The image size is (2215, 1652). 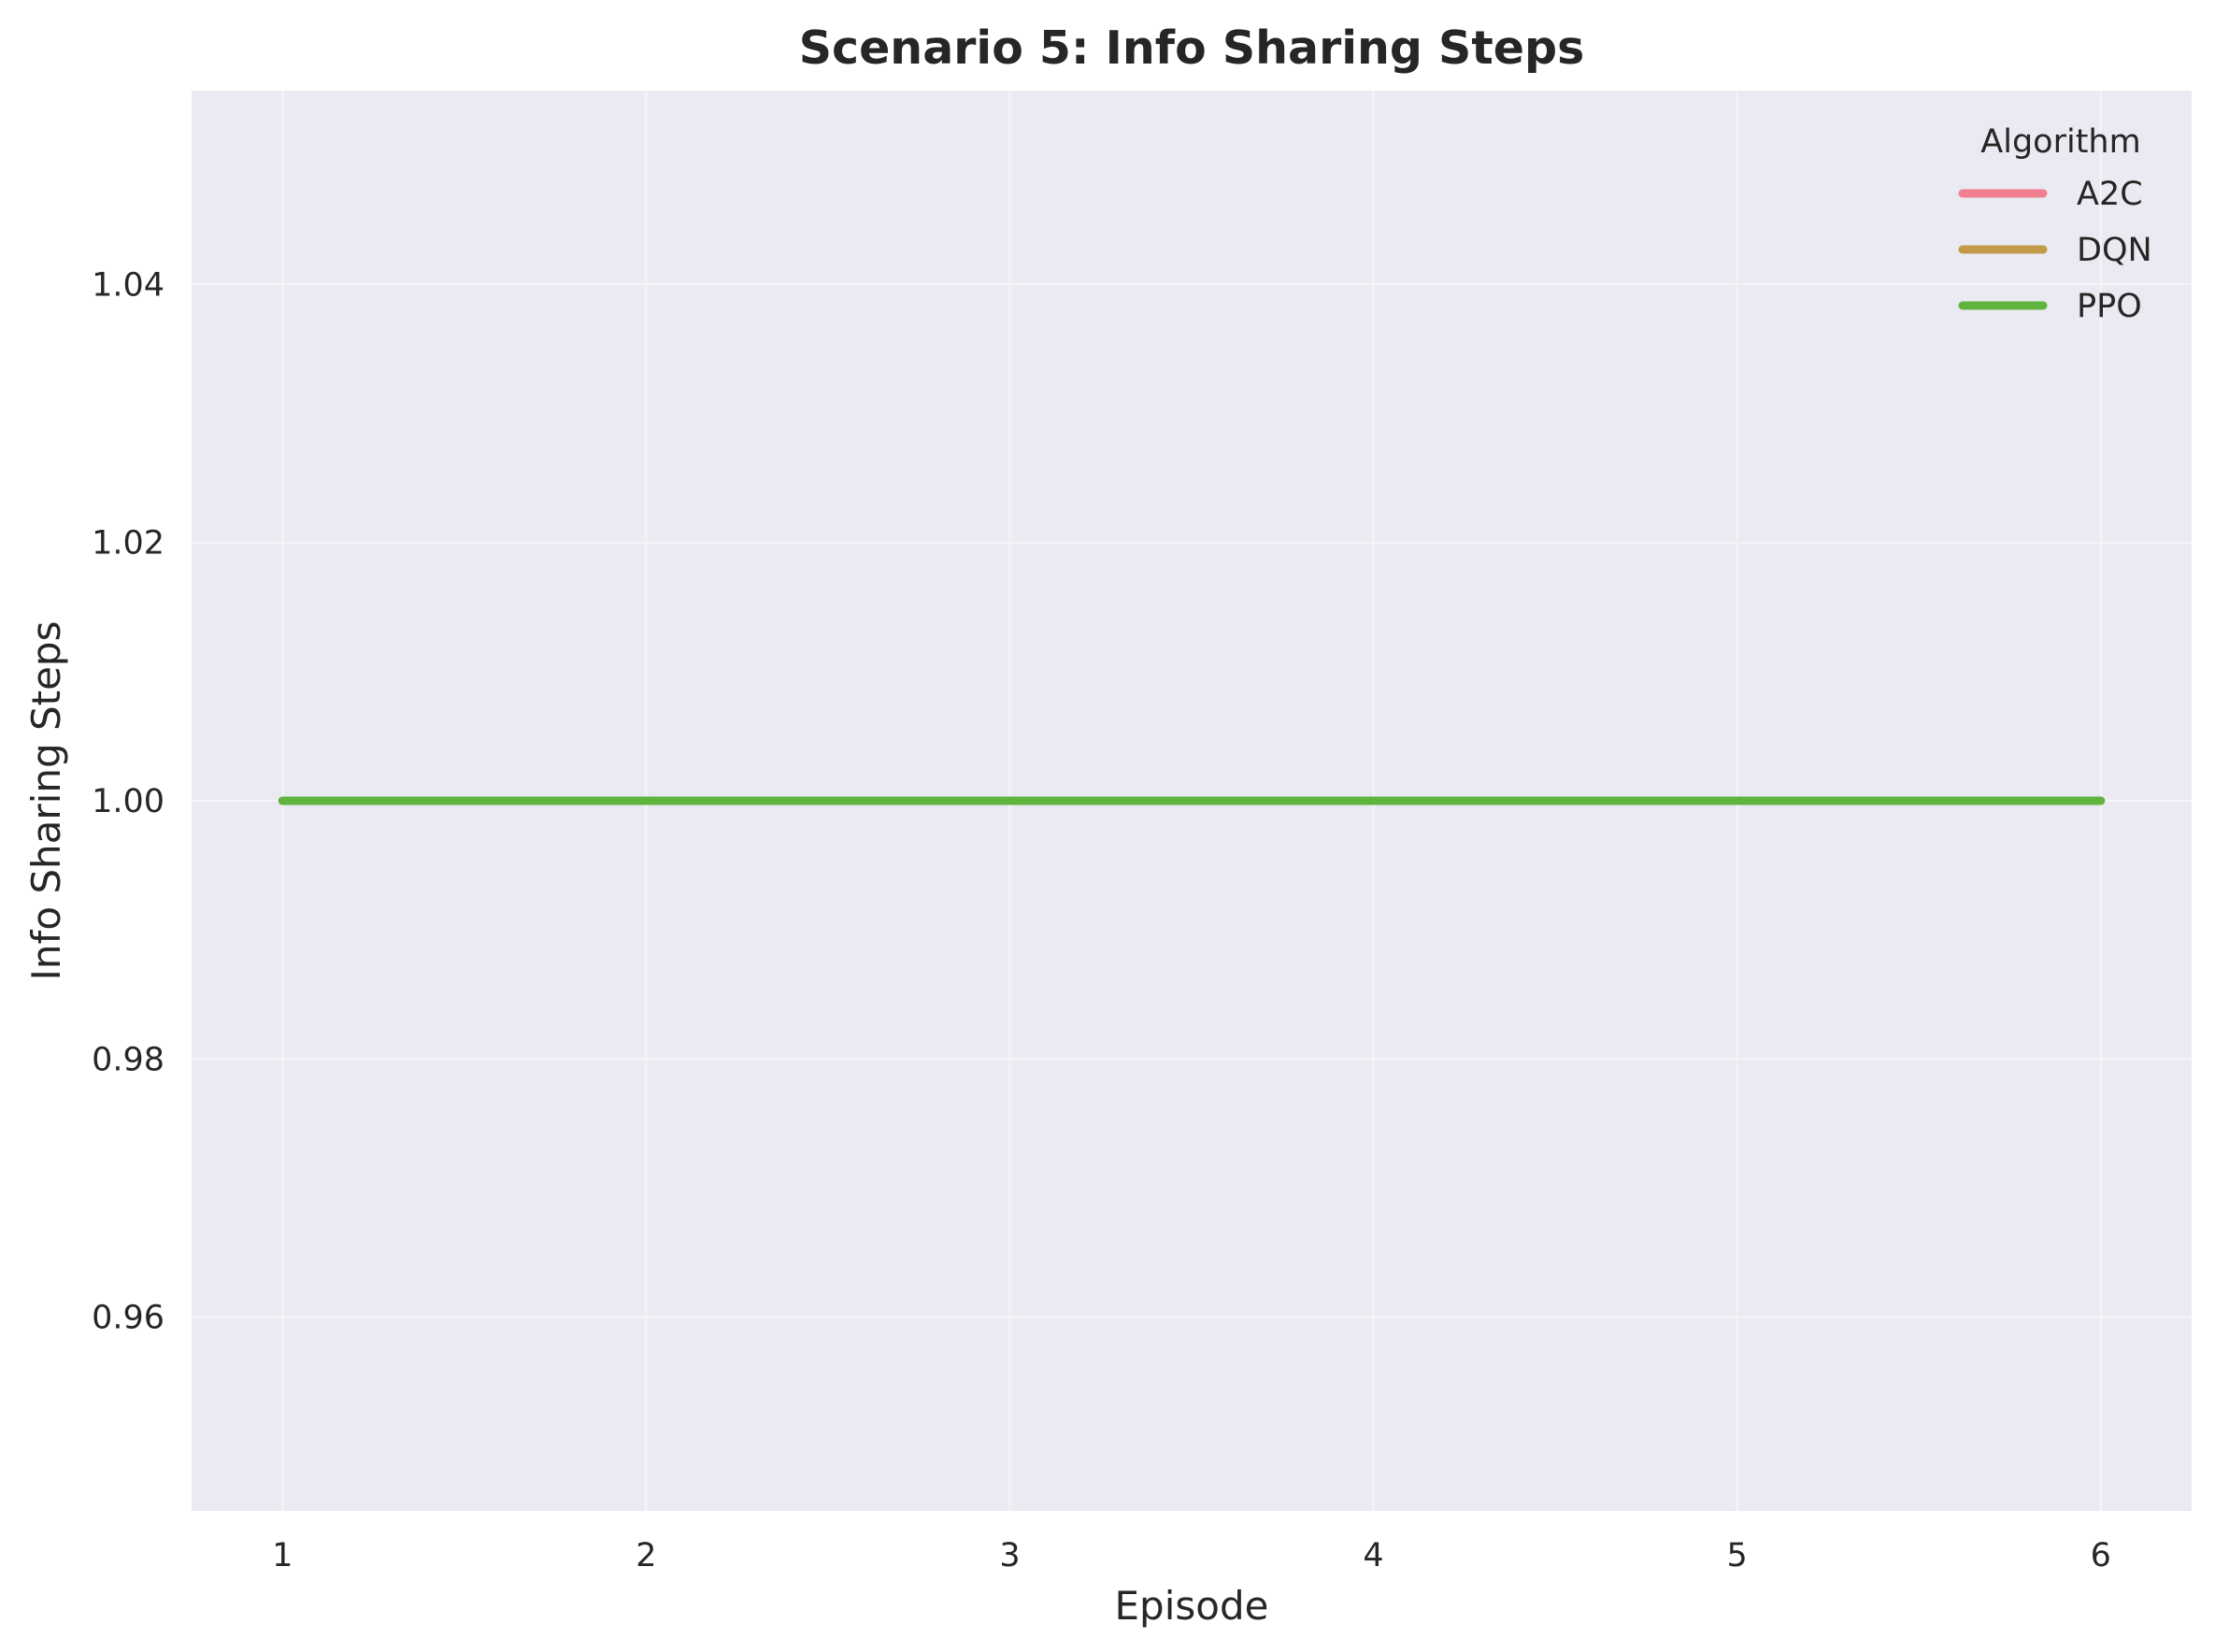 I want to click on x-axis-label: Episode, so click(x=1192, y=1606).